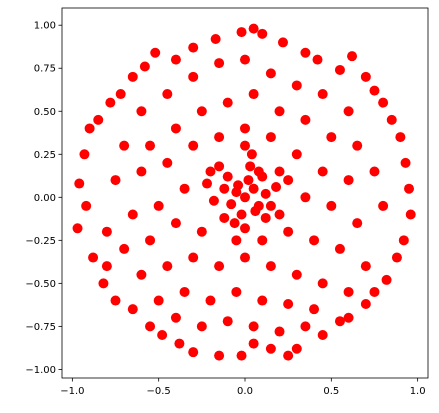  Describe the element at coordinates (72, 391) in the screenshot. I see `x-tick-label: −1.0` at that location.